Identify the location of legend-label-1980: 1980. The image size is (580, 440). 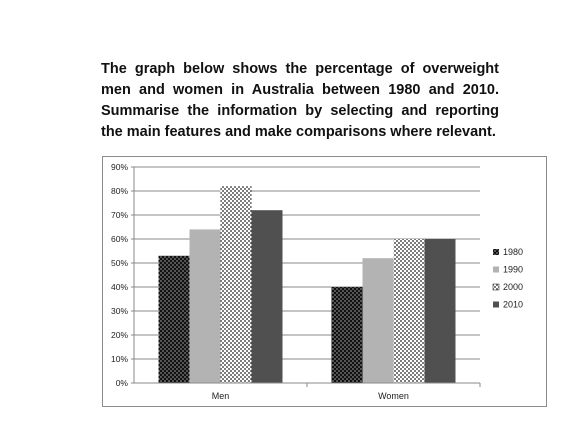
(513, 252).